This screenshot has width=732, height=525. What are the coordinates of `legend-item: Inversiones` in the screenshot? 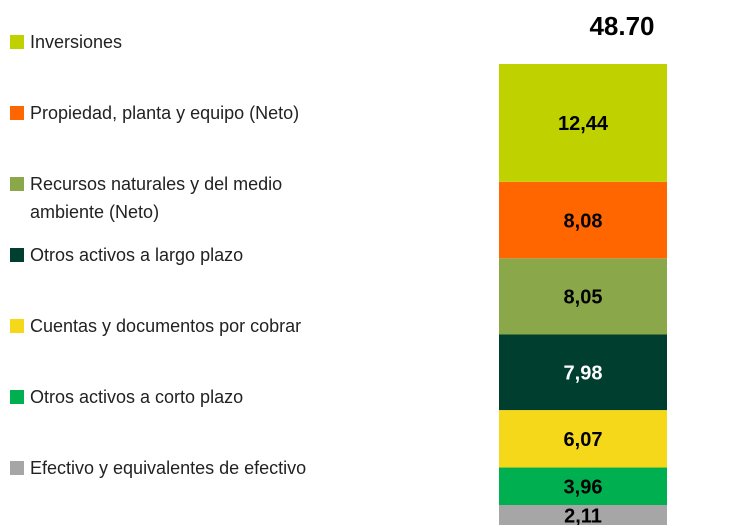 It's located at (66, 42).